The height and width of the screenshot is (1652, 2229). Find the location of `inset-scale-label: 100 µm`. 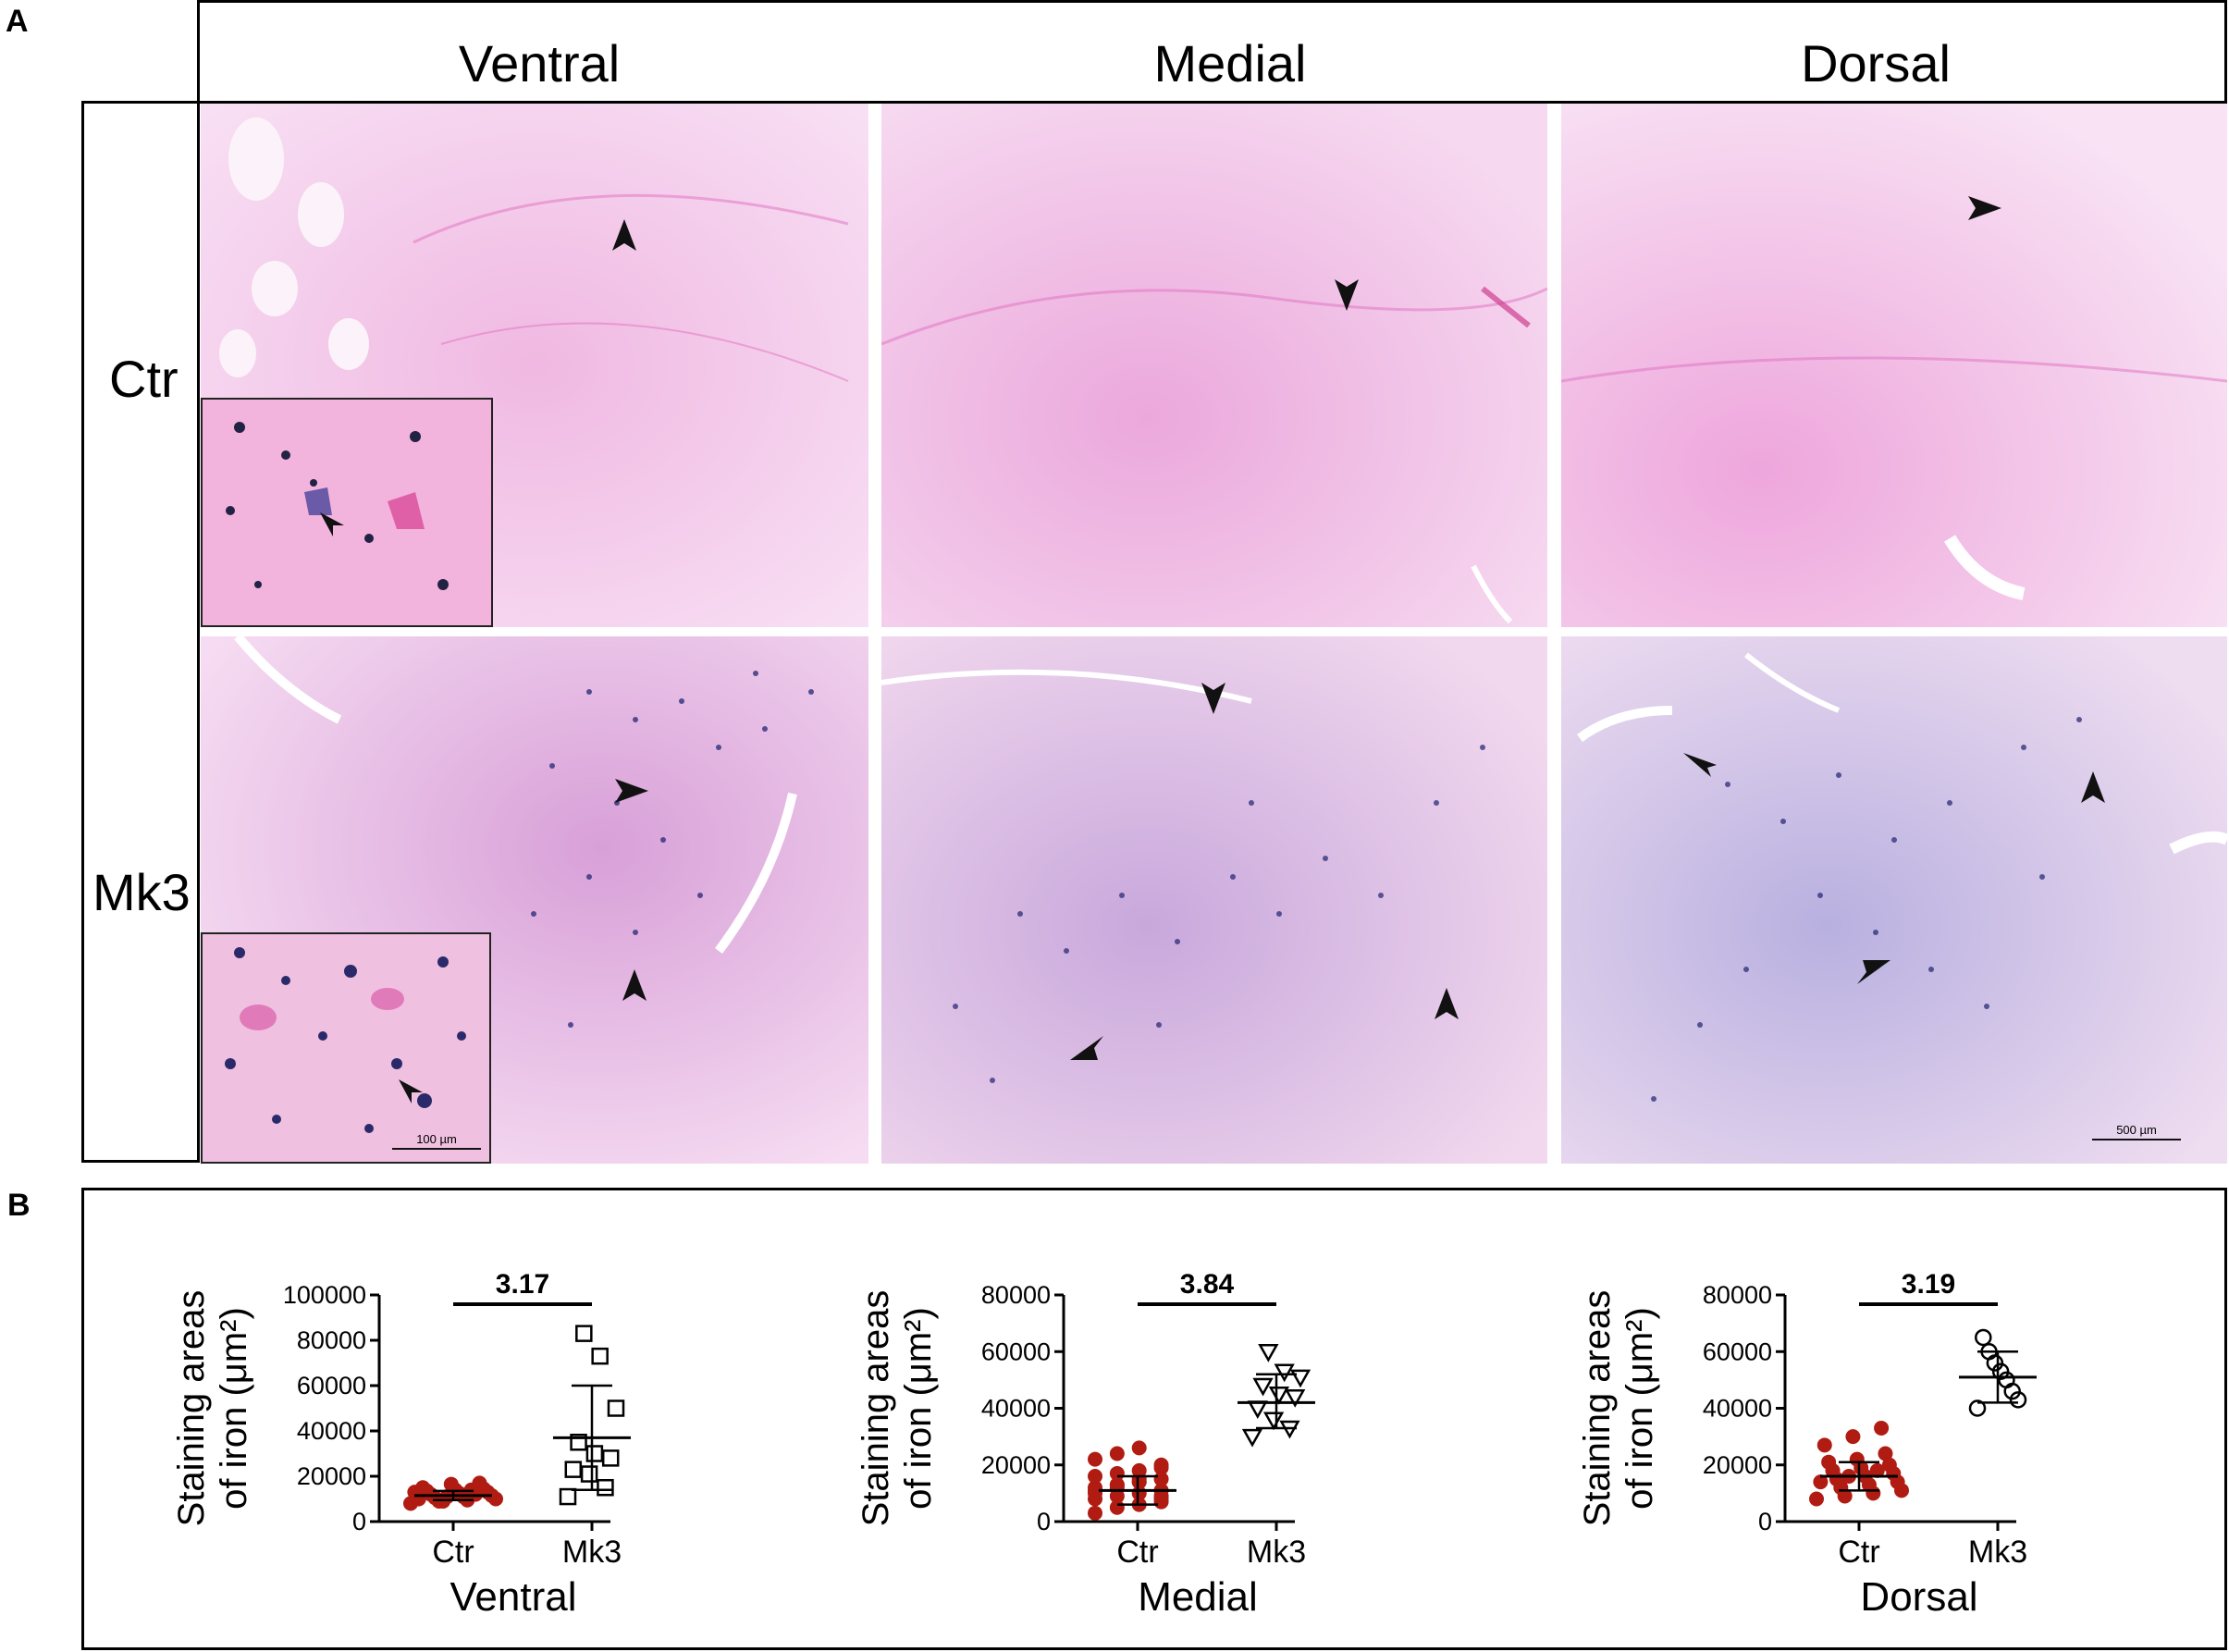

inset-scale-label: 100 µm is located at coordinates (436, 1139).